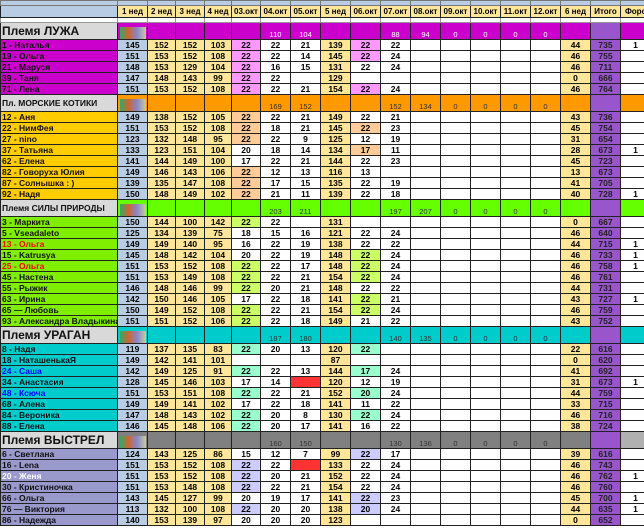 The width and height of the screenshot is (644, 532). I want to click on score-cell: 141, so click(132, 161).